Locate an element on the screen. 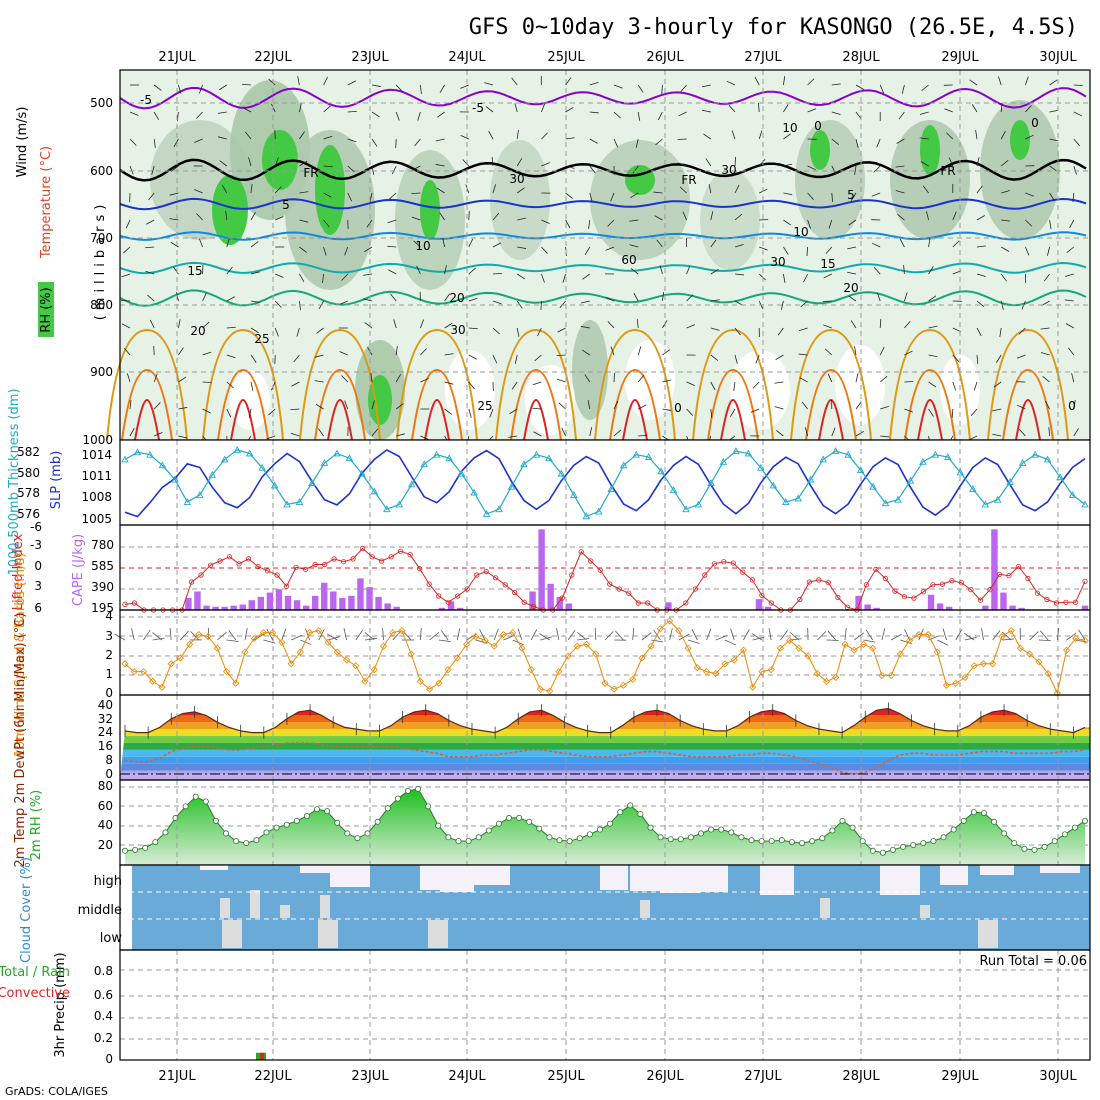 The height and width of the screenshot is (1100, 1100). contour-label: 30 is located at coordinates (728, 170).